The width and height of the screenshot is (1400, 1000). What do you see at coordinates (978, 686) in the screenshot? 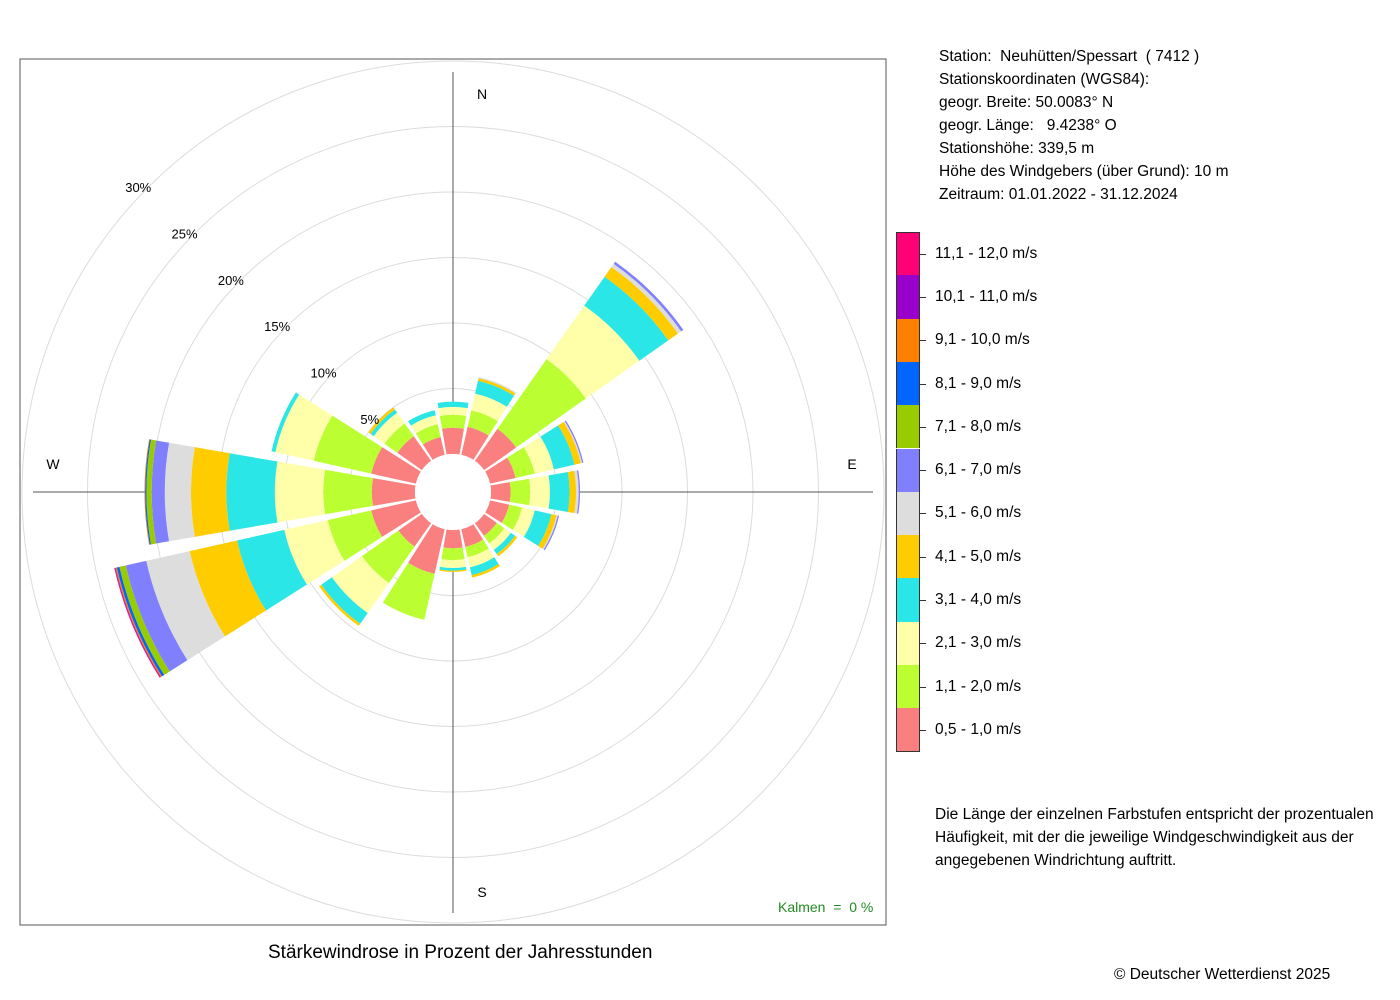
I see `legend-label: 1,1 - 2,0 m/s` at bounding box center [978, 686].